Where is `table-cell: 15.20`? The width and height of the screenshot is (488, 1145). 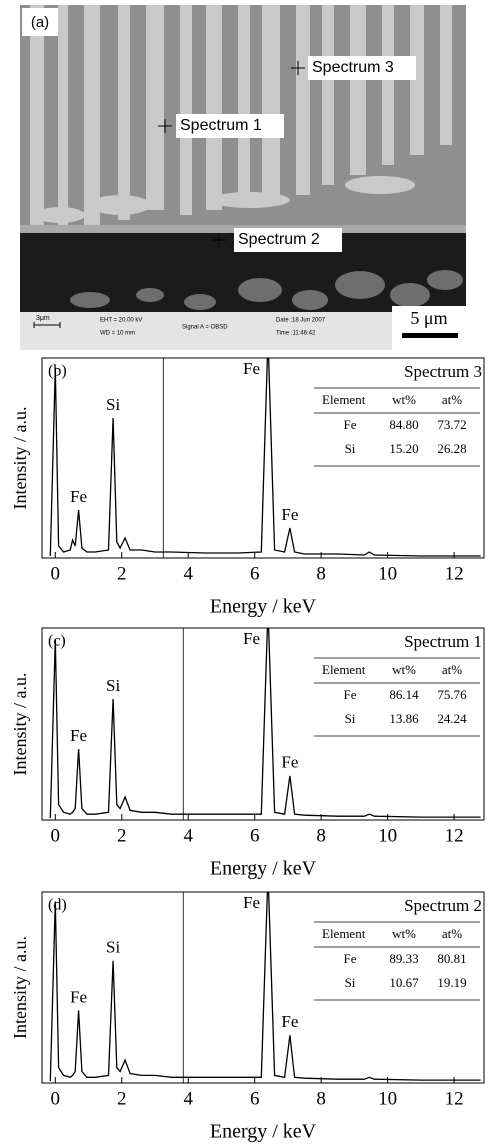
table-cell: 15.20 is located at coordinates (403, 448).